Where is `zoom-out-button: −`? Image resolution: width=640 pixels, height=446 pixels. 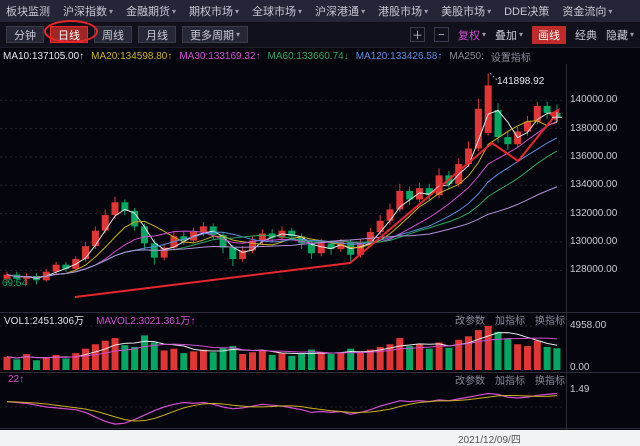
zoom-out-button: − is located at coordinates (441, 34).